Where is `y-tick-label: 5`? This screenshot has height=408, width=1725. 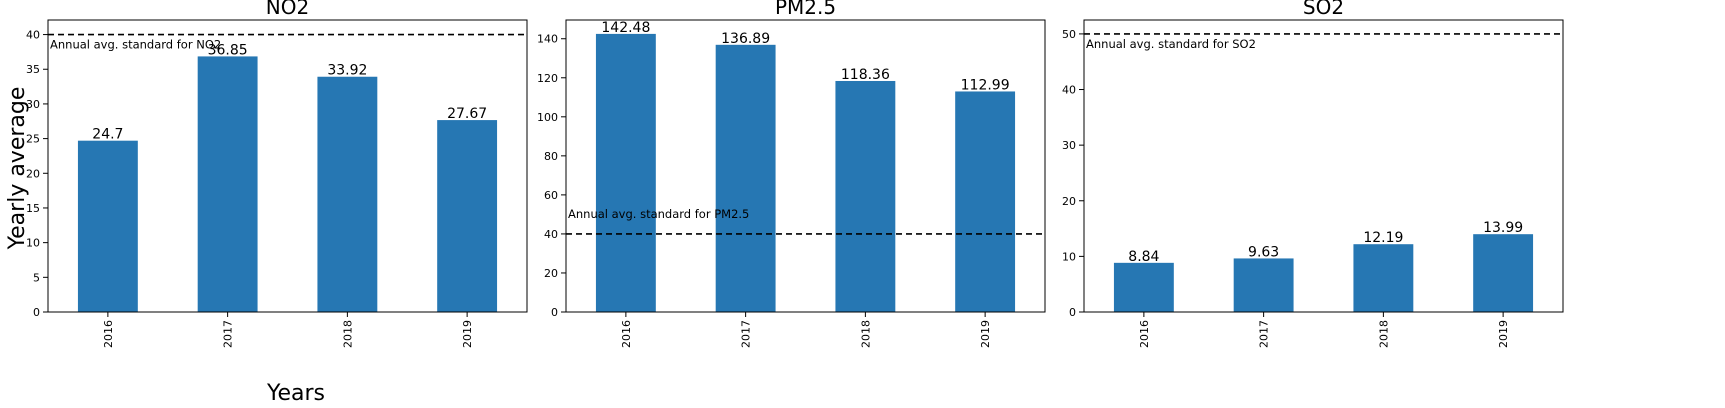 y-tick-label: 5 is located at coordinates (36, 277).